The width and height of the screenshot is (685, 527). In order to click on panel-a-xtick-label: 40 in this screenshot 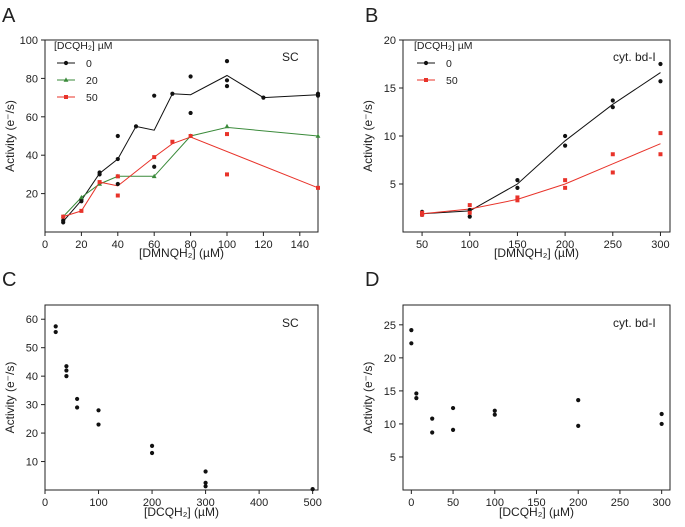, I will do `click(118, 245)`.